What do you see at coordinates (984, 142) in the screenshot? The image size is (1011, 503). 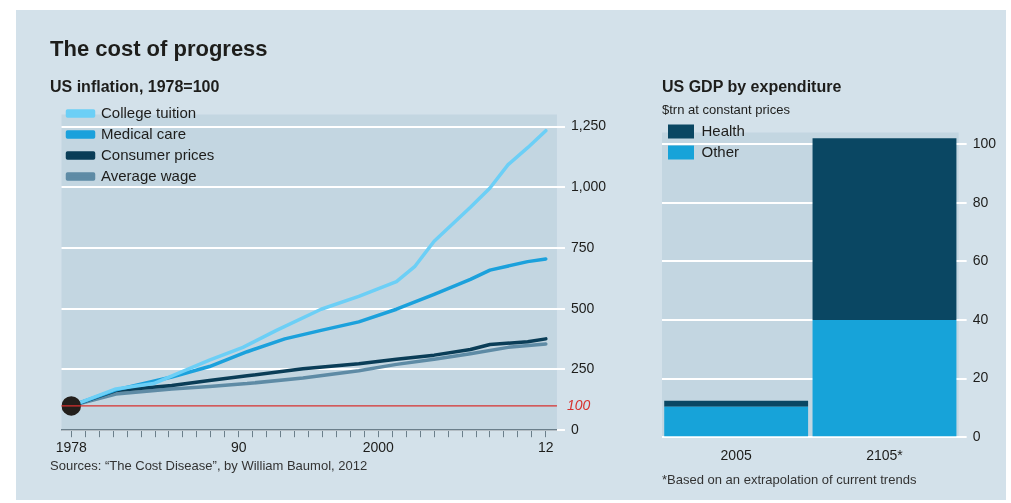 I see `y-tick-label: 100` at bounding box center [984, 142].